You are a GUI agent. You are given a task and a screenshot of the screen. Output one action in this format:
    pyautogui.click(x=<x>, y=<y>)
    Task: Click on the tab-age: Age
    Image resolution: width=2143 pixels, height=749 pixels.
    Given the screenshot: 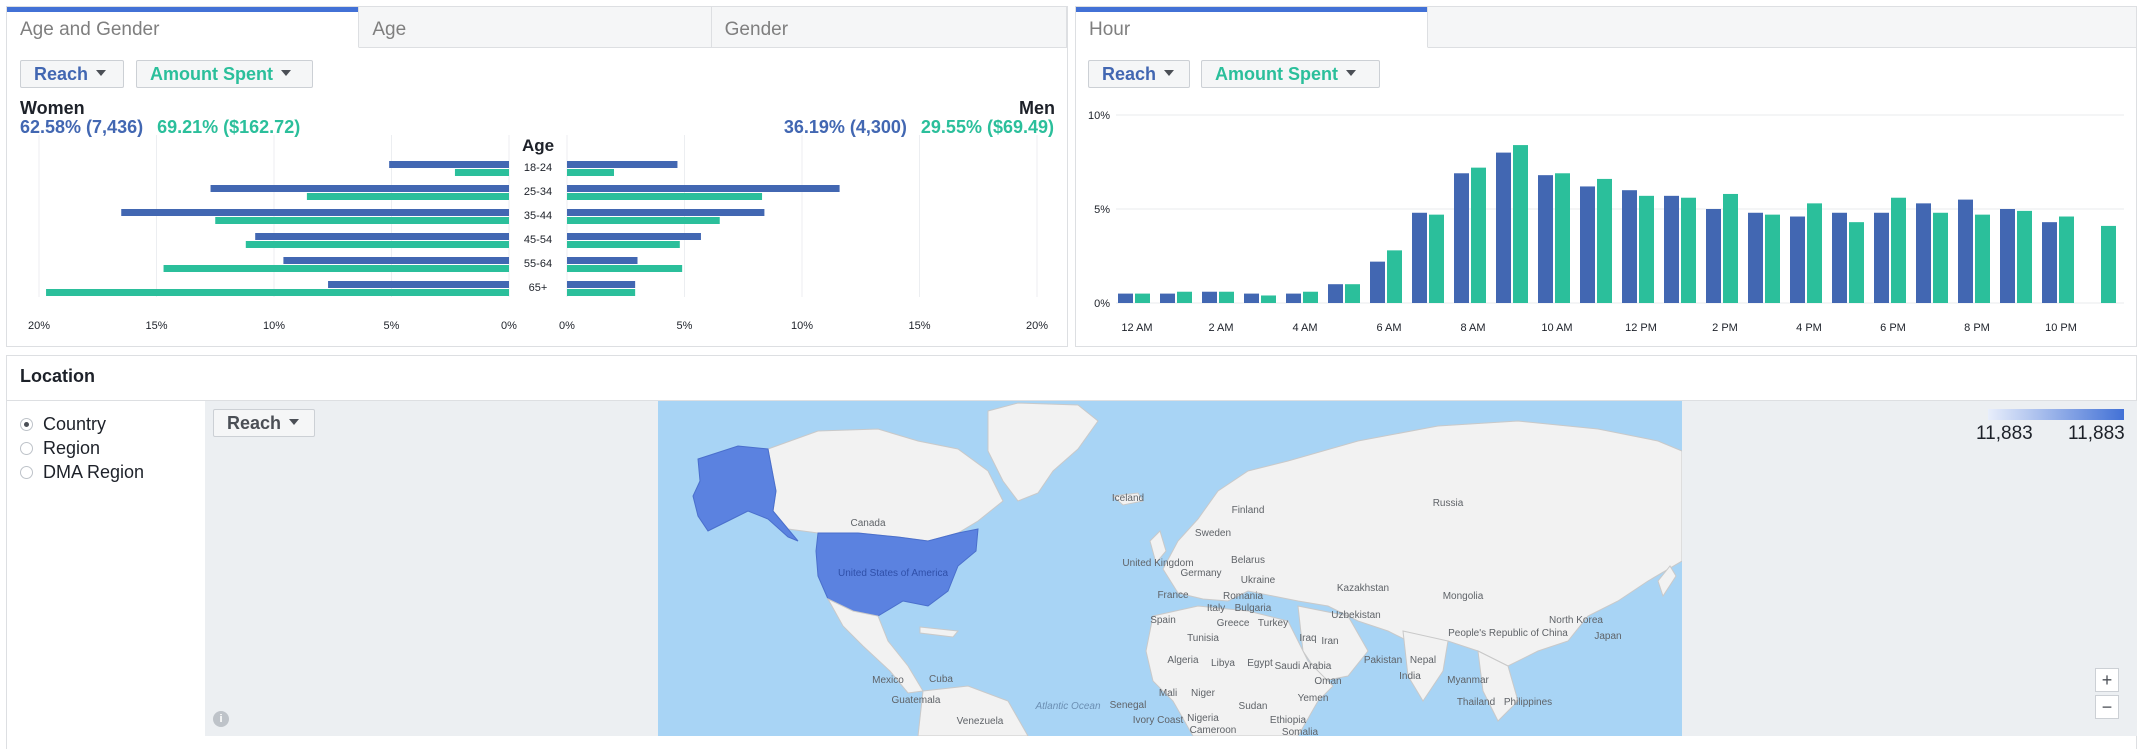 What is the action you would take?
    pyautogui.click(x=535, y=27)
    